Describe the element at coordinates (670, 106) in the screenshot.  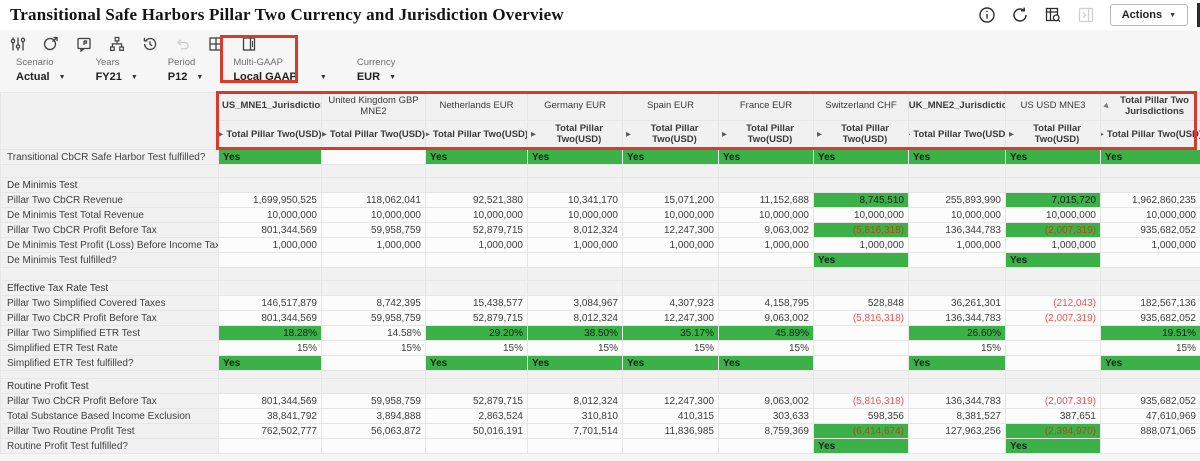
I see `column-header-spain-eur: Spain EUR` at that location.